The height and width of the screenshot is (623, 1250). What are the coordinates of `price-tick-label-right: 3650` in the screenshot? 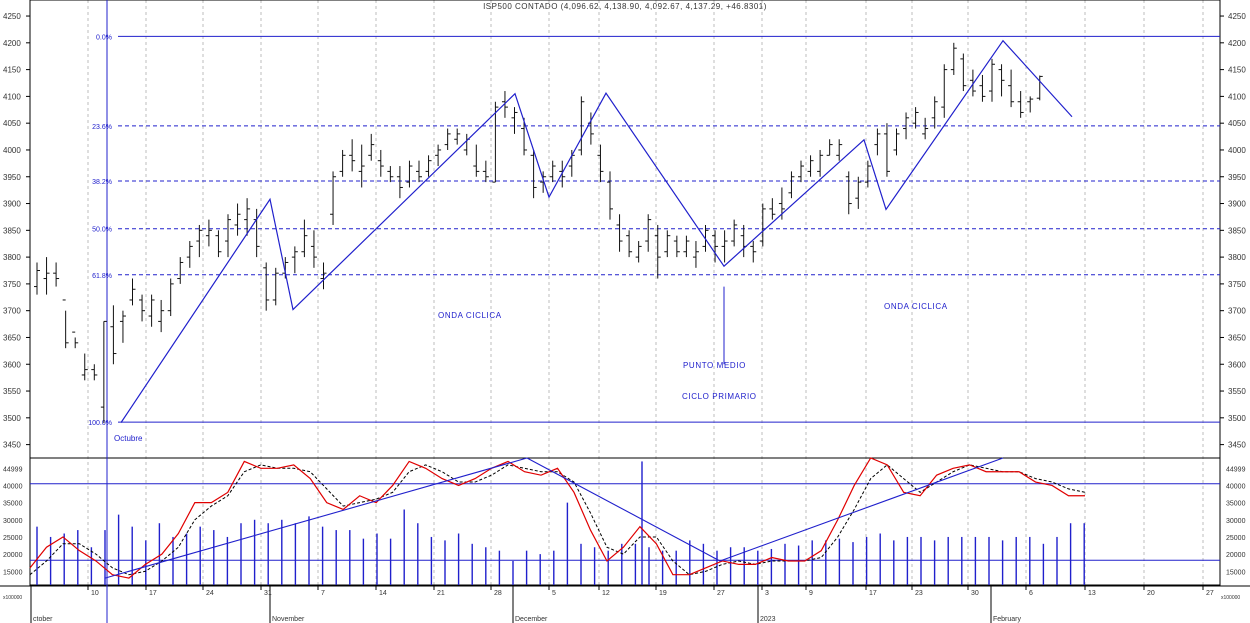 It's located at (1237, 337).